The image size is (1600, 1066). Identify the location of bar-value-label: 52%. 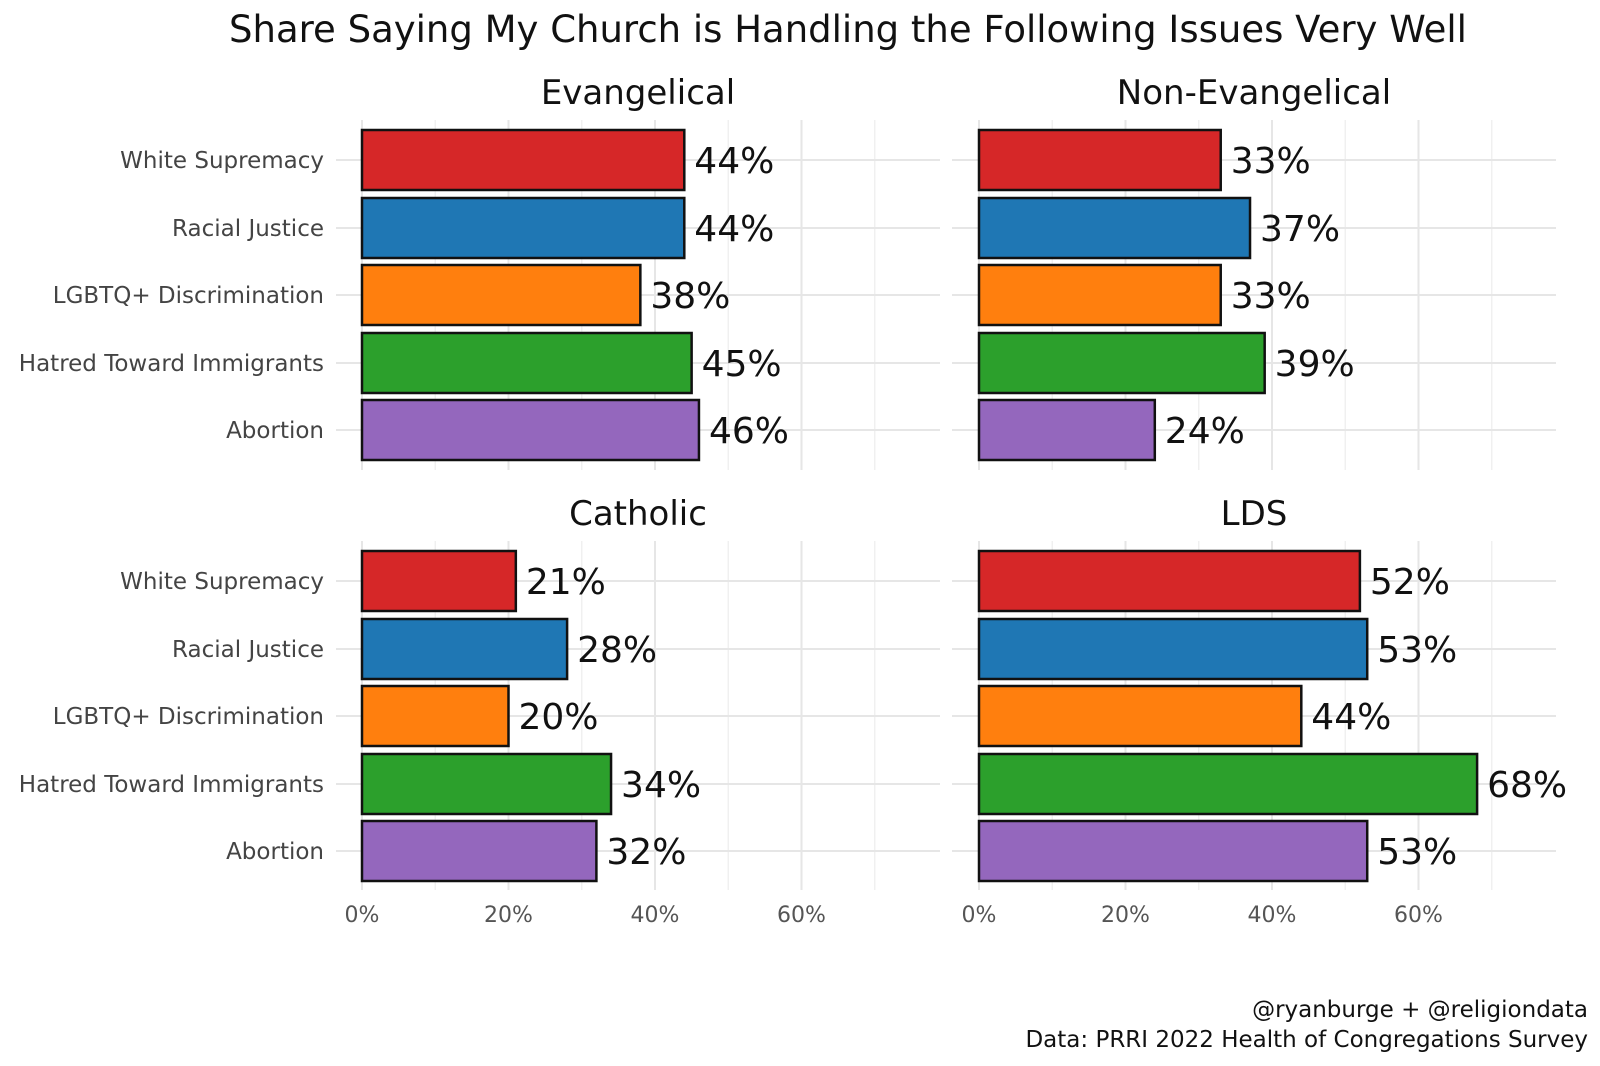
(1410, 582).